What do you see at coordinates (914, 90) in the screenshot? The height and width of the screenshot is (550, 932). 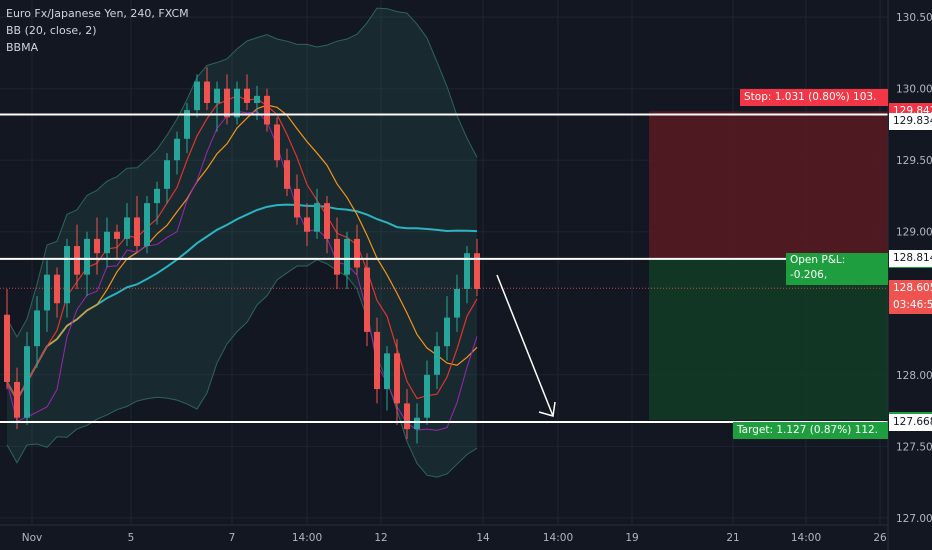 I see `y-tick-label: 130.000` at bounding box center [914, 90].